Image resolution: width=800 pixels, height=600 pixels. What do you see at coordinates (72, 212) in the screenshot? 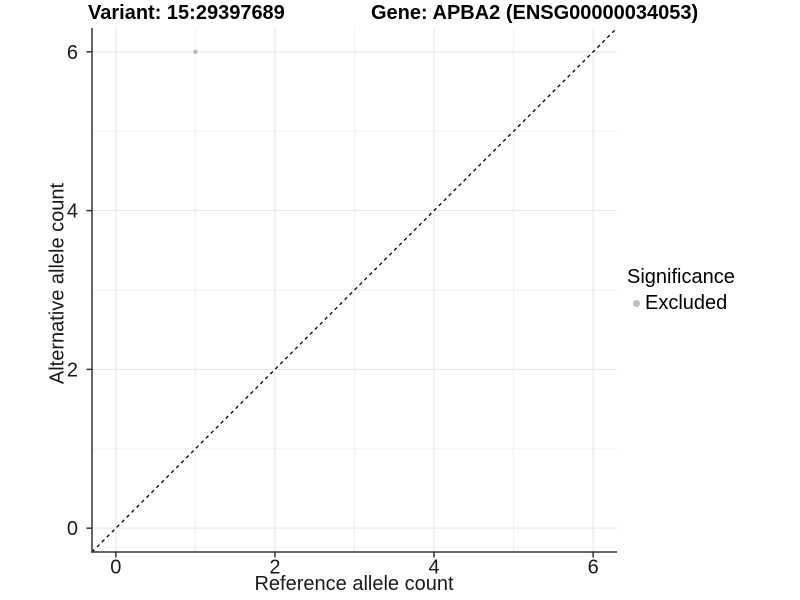
I see `y-tick-label: 4` at bounding box center [72, 212].